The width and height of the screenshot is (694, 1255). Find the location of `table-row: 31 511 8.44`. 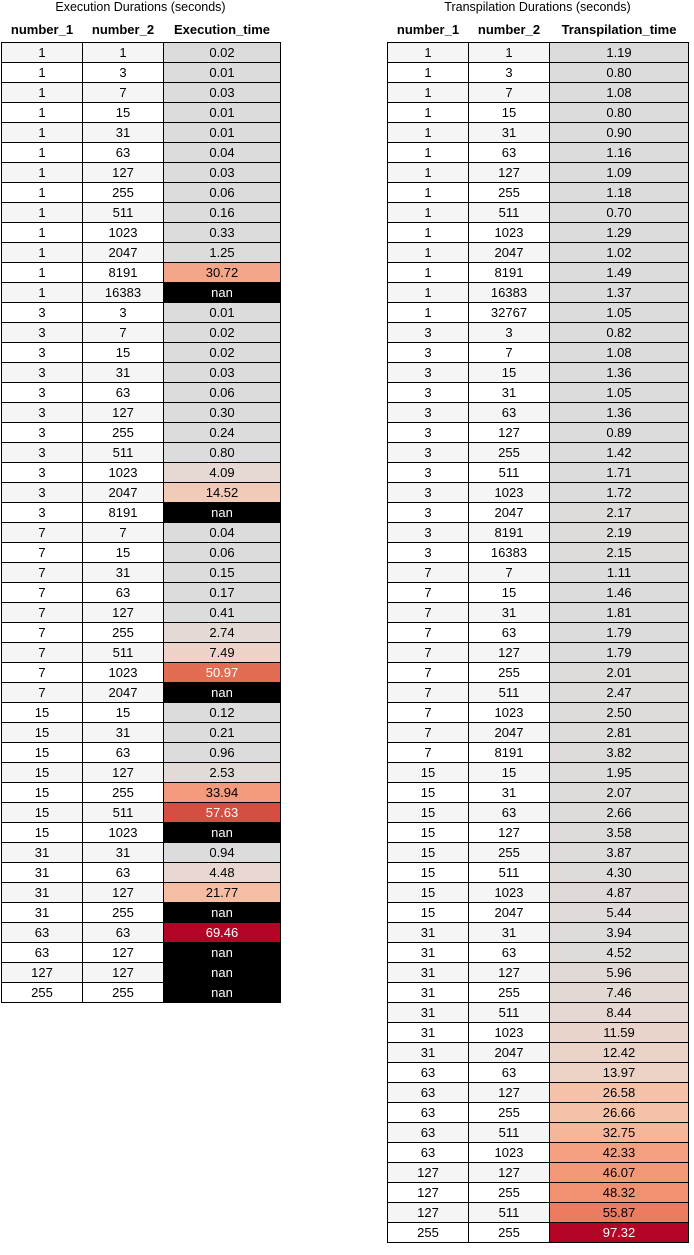

table-row: 31 511 8.44 is located at coordinates (538, 1012).